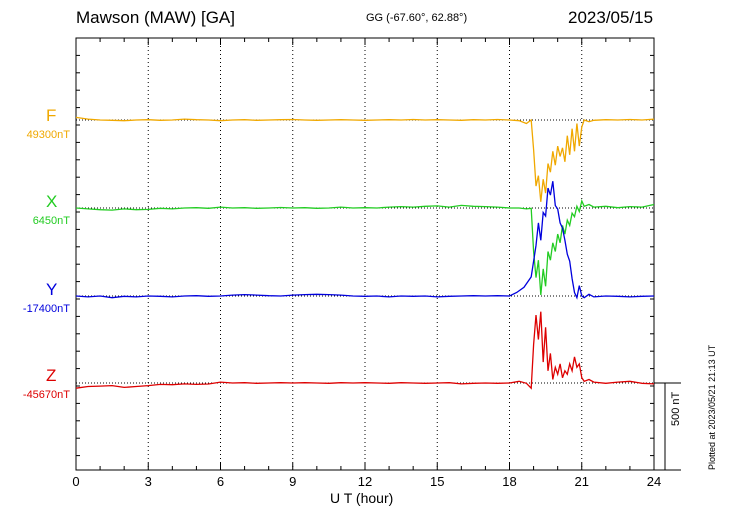  Describe the element at coordinates (148, 481) in the screenshot. I see `x-tick-label: 3` at that location.